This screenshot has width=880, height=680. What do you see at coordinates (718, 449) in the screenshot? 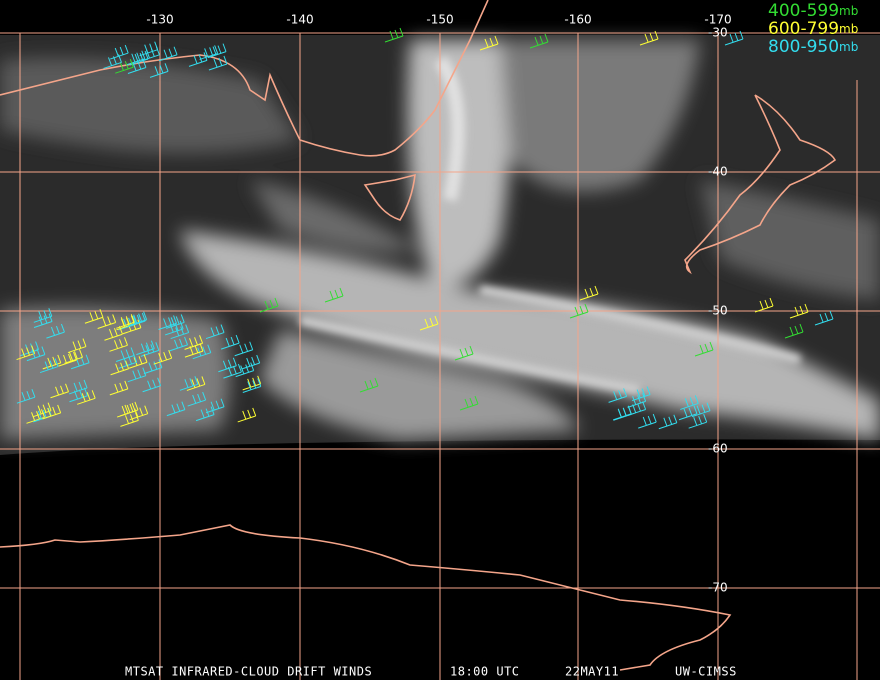
I see `latitude-label: -60` at bounding box center [718, 449].